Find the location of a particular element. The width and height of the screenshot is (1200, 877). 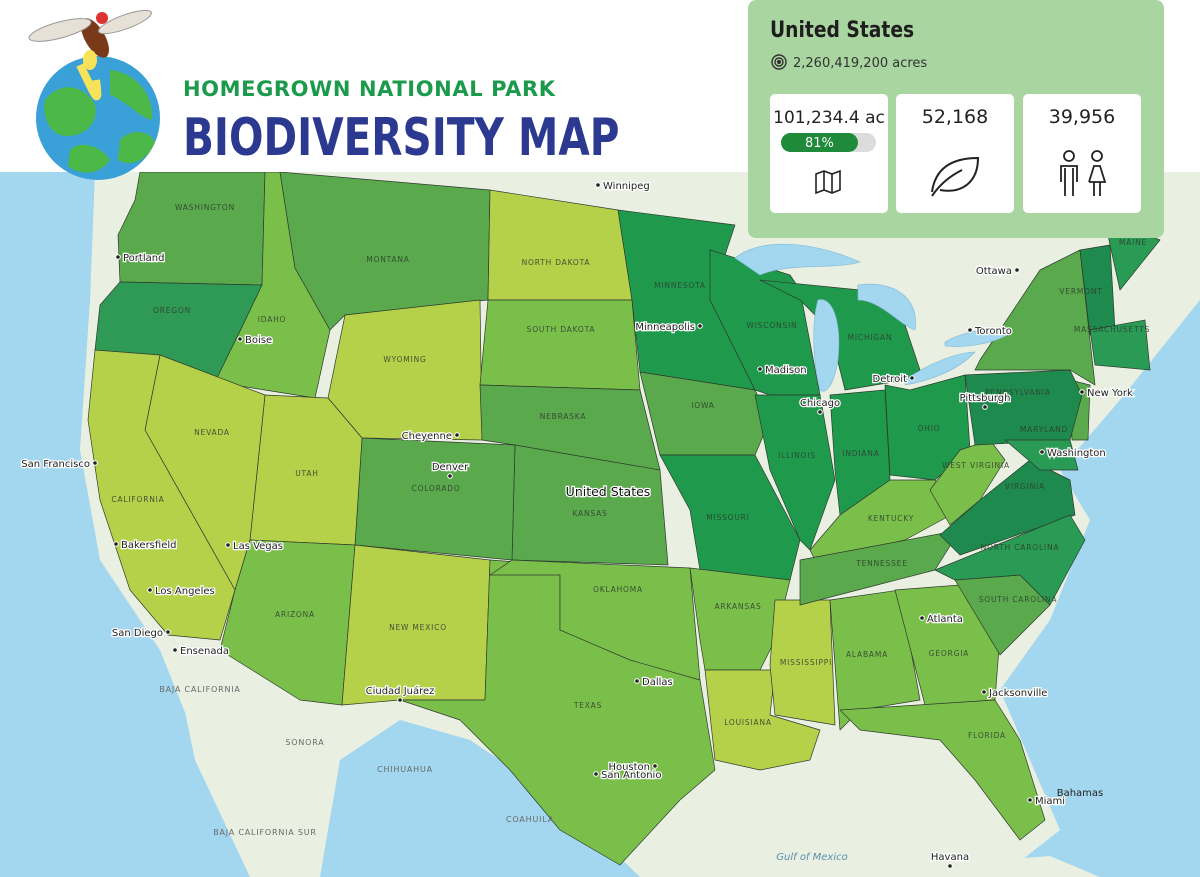

state-label: ILLINOIS is located at coordinates (797, 455).